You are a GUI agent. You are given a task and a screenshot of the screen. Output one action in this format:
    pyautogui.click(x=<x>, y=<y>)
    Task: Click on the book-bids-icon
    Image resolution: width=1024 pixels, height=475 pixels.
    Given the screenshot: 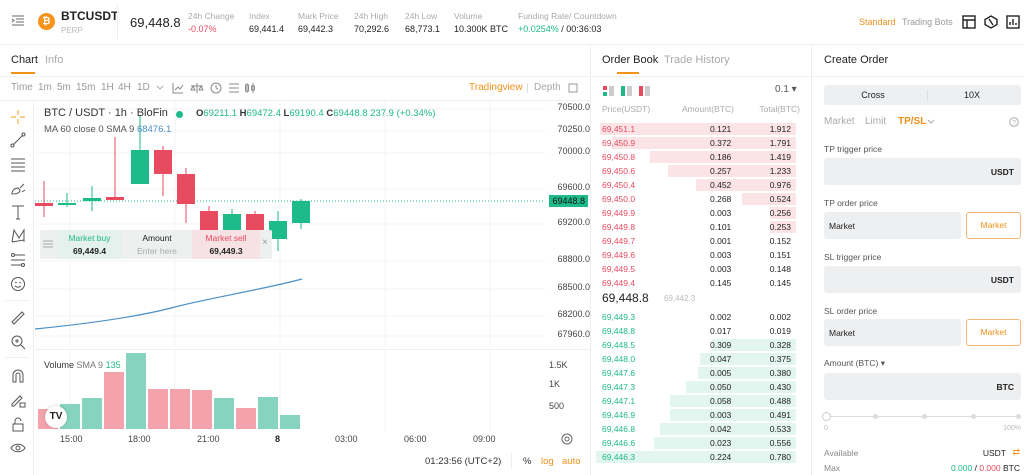 What is the action you would take?
    pyautogui.click(x=627, y=91)
    